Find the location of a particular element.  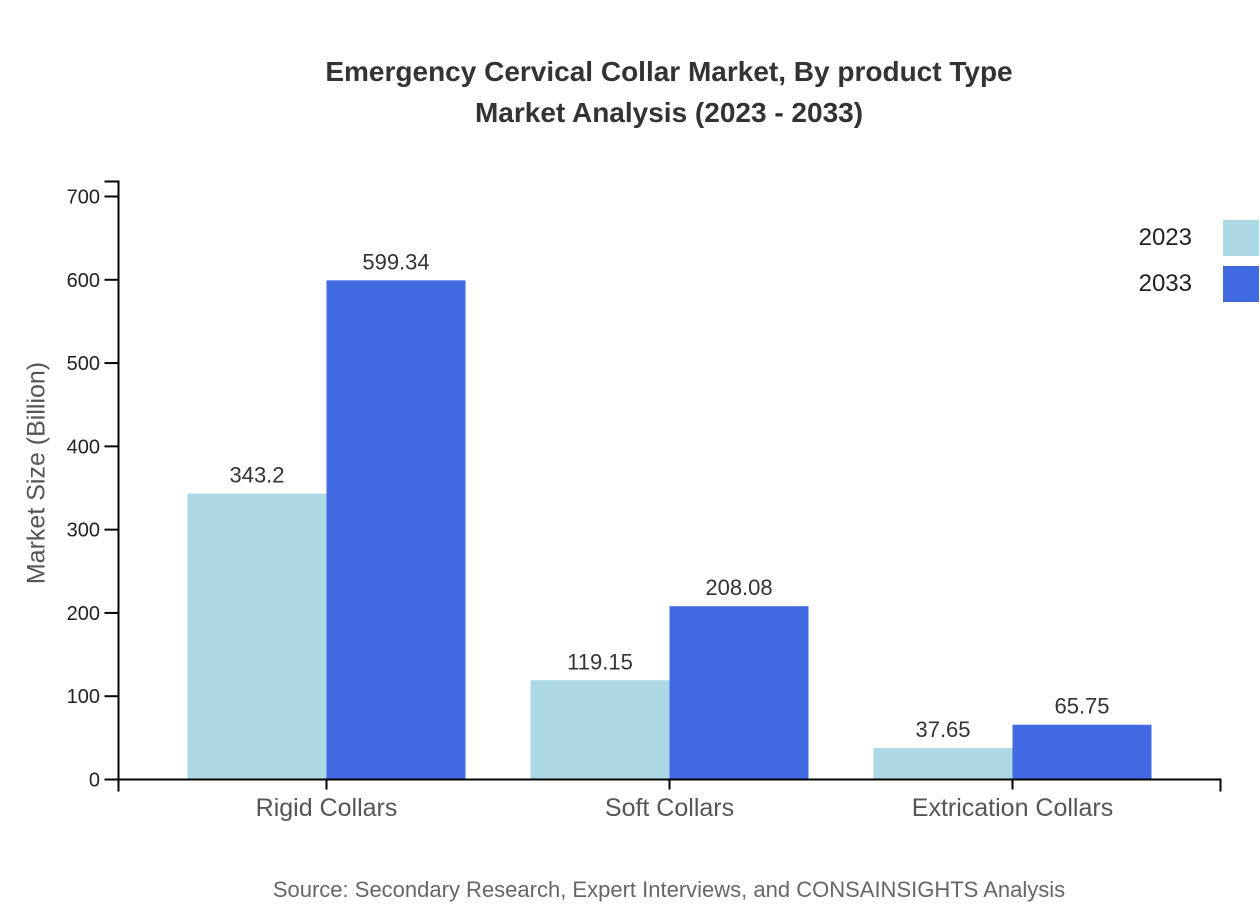

bar-2023-extrication-collars is located at coordinates (943, 764).